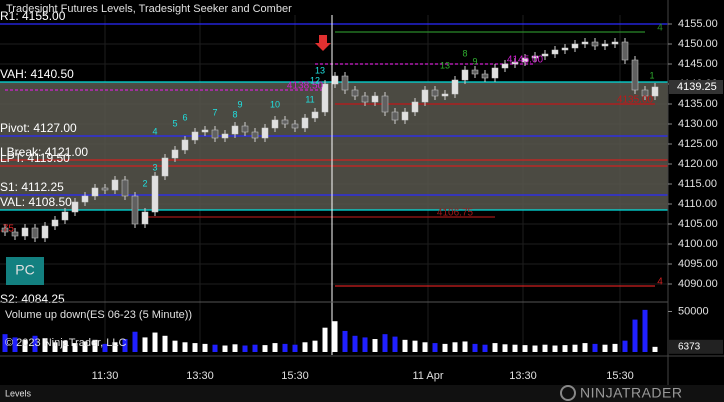 This screenshot has height=402, width=724. I want to click on segment-label: 4145.00, so click(525, 60).